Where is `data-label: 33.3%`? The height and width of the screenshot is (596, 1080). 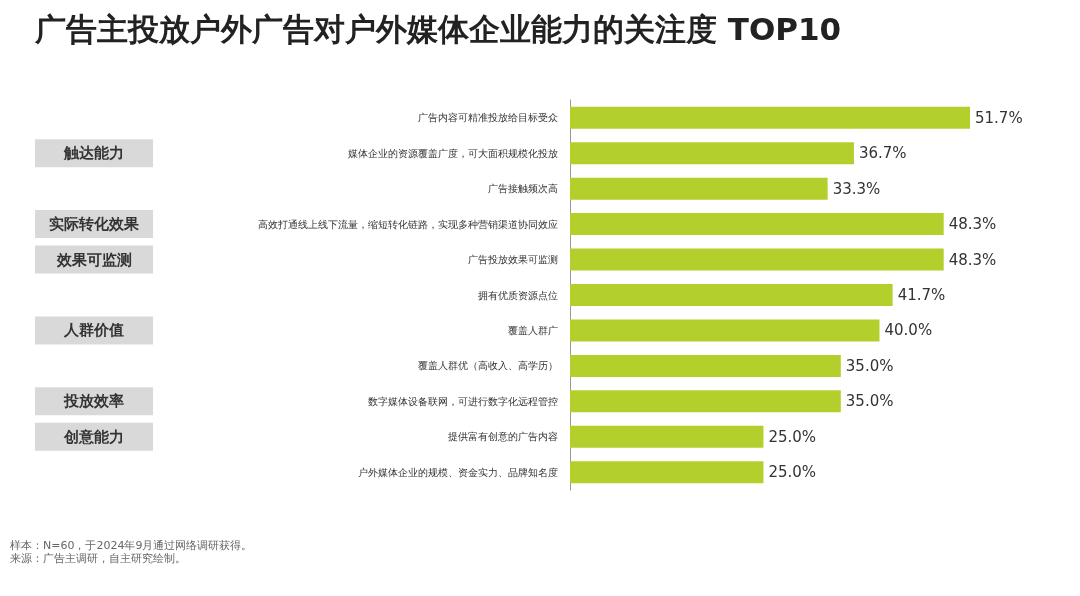
data-label: 33.3% is located at coordinates (856, 188).